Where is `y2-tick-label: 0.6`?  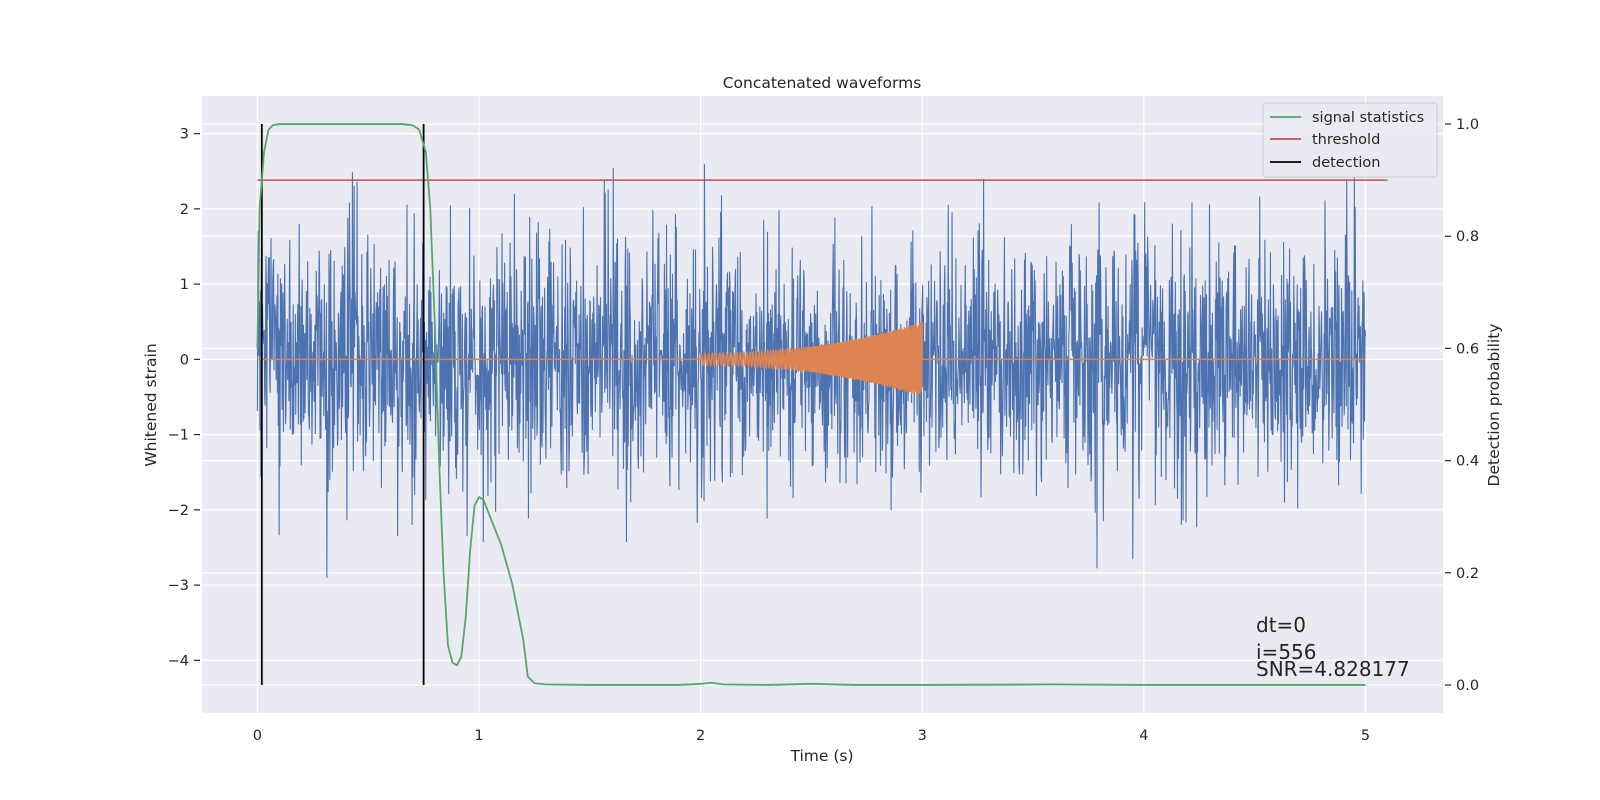
y2-tick-label: 0.6 is located at coordinates (1467, 349).